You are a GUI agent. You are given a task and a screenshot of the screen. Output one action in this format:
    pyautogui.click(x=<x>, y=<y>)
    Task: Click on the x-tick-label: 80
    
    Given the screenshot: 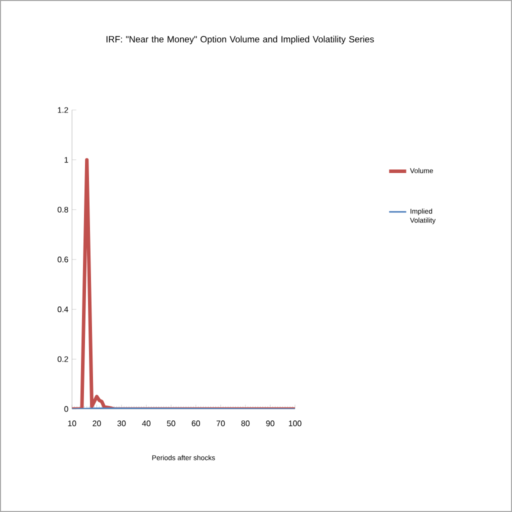 What is the action you would take?
    pyautogui.click(x=245, y=423)
    